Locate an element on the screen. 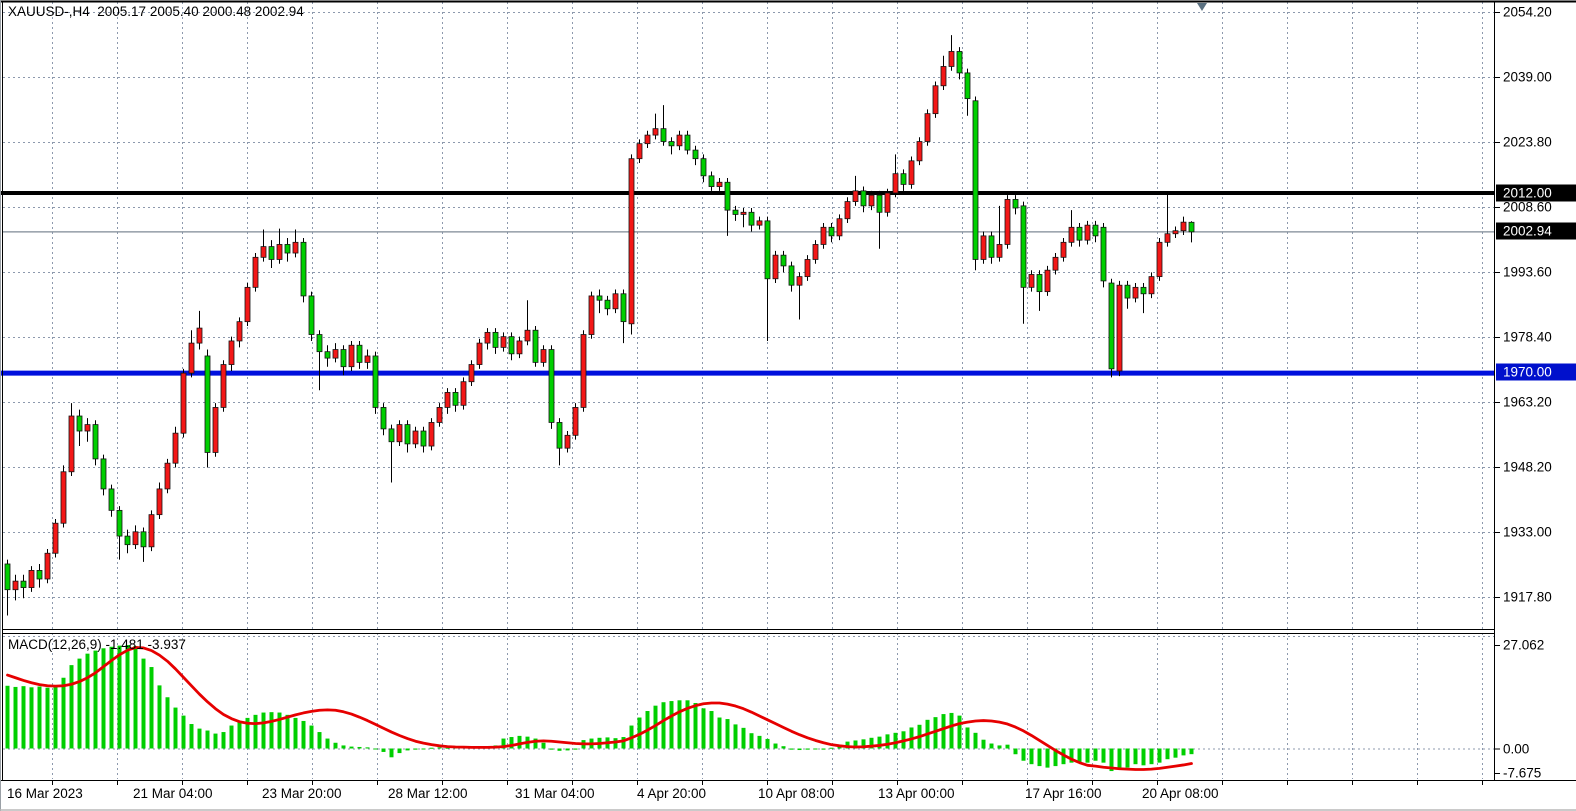 The height and width of the screenshot is (811, 1576). time-axis-label: 20 Apr 08:00 is located at coordinates (1180, 793).